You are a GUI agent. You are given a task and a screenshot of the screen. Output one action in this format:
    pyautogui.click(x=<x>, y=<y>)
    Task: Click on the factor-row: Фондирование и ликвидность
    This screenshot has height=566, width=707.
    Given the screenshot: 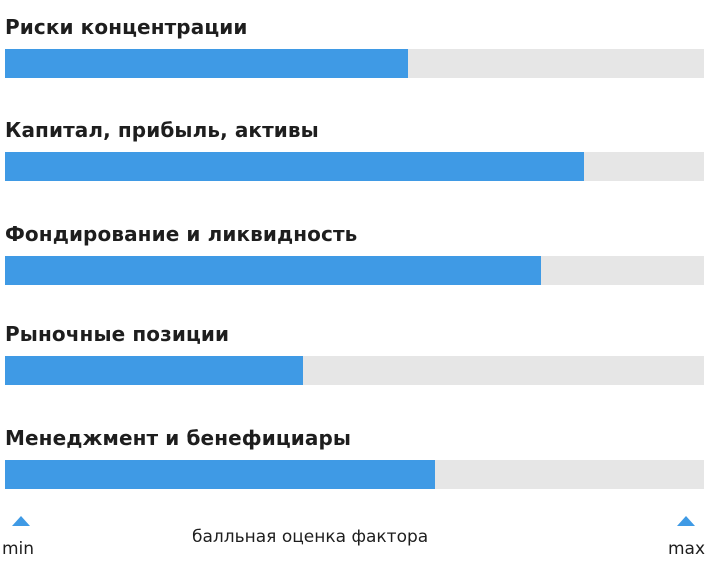 What is the action you would take?
    pyautogui.click(x=354, y=253)
    